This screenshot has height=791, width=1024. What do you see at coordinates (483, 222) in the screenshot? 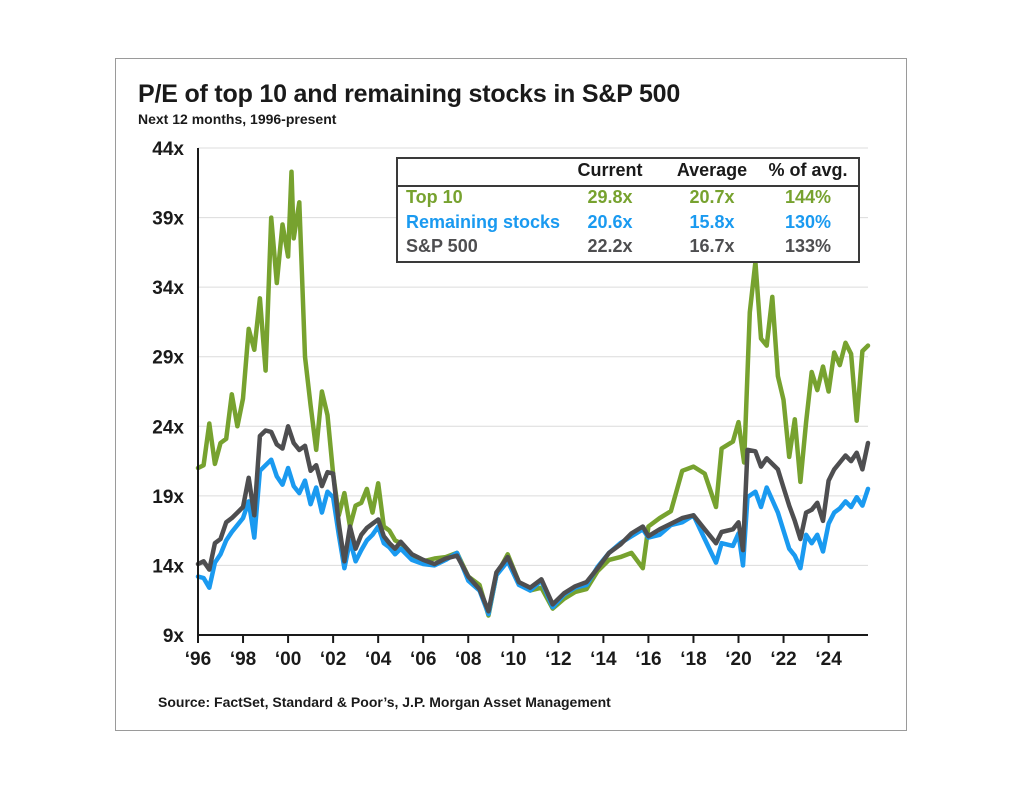
I see `legend-series-name: Remaining stocks` at bounding box center [483, 222].